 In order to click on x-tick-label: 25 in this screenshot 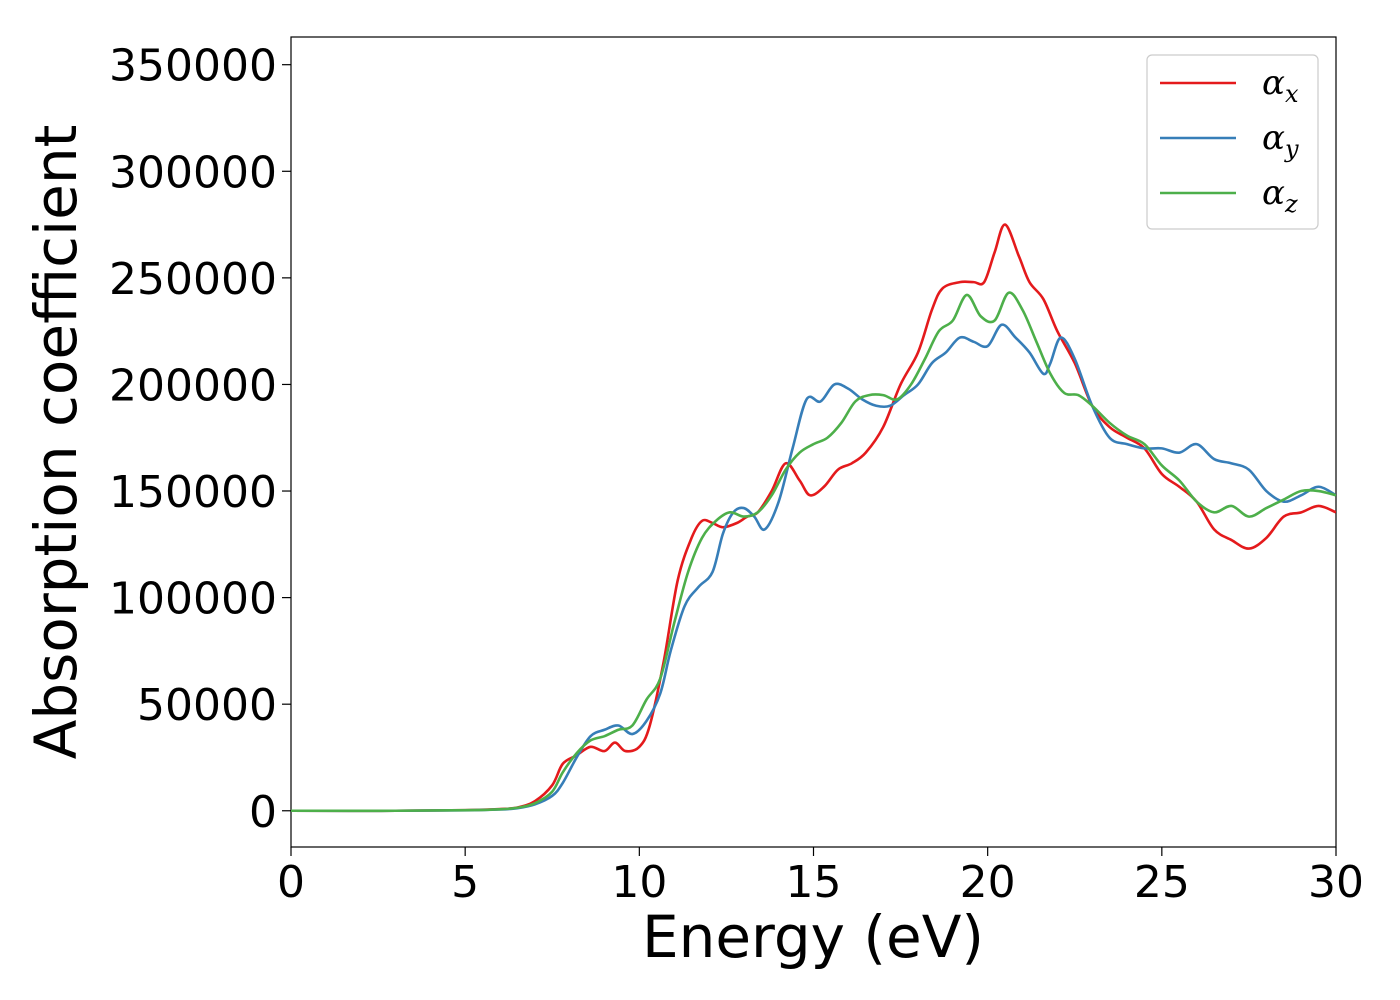, I will do `click(1162, 882)`.